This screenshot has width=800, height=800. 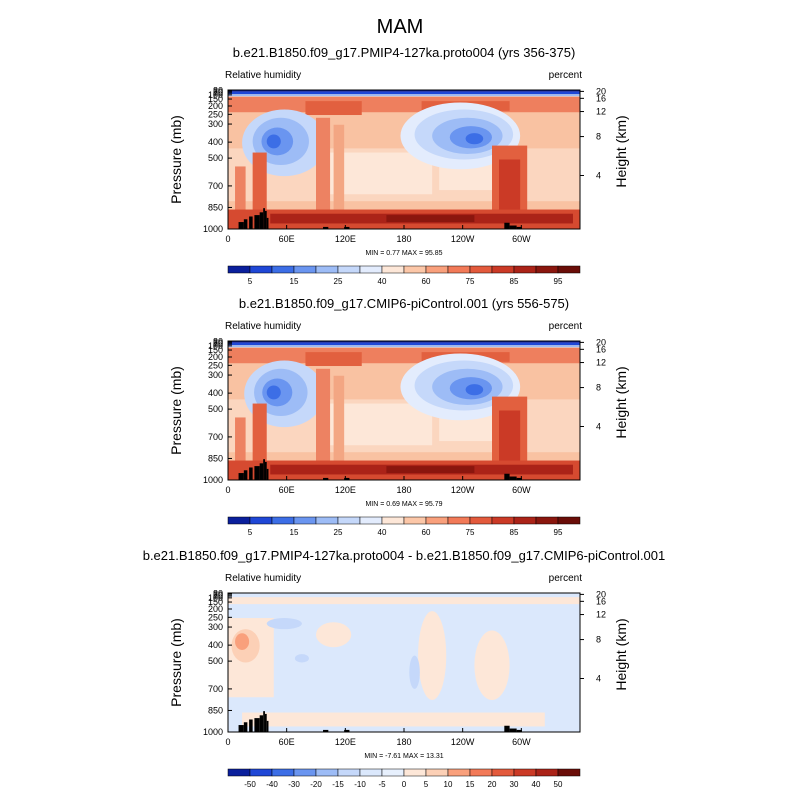 I want to click on y-tick-label: 300, so click(x=215, y=375).